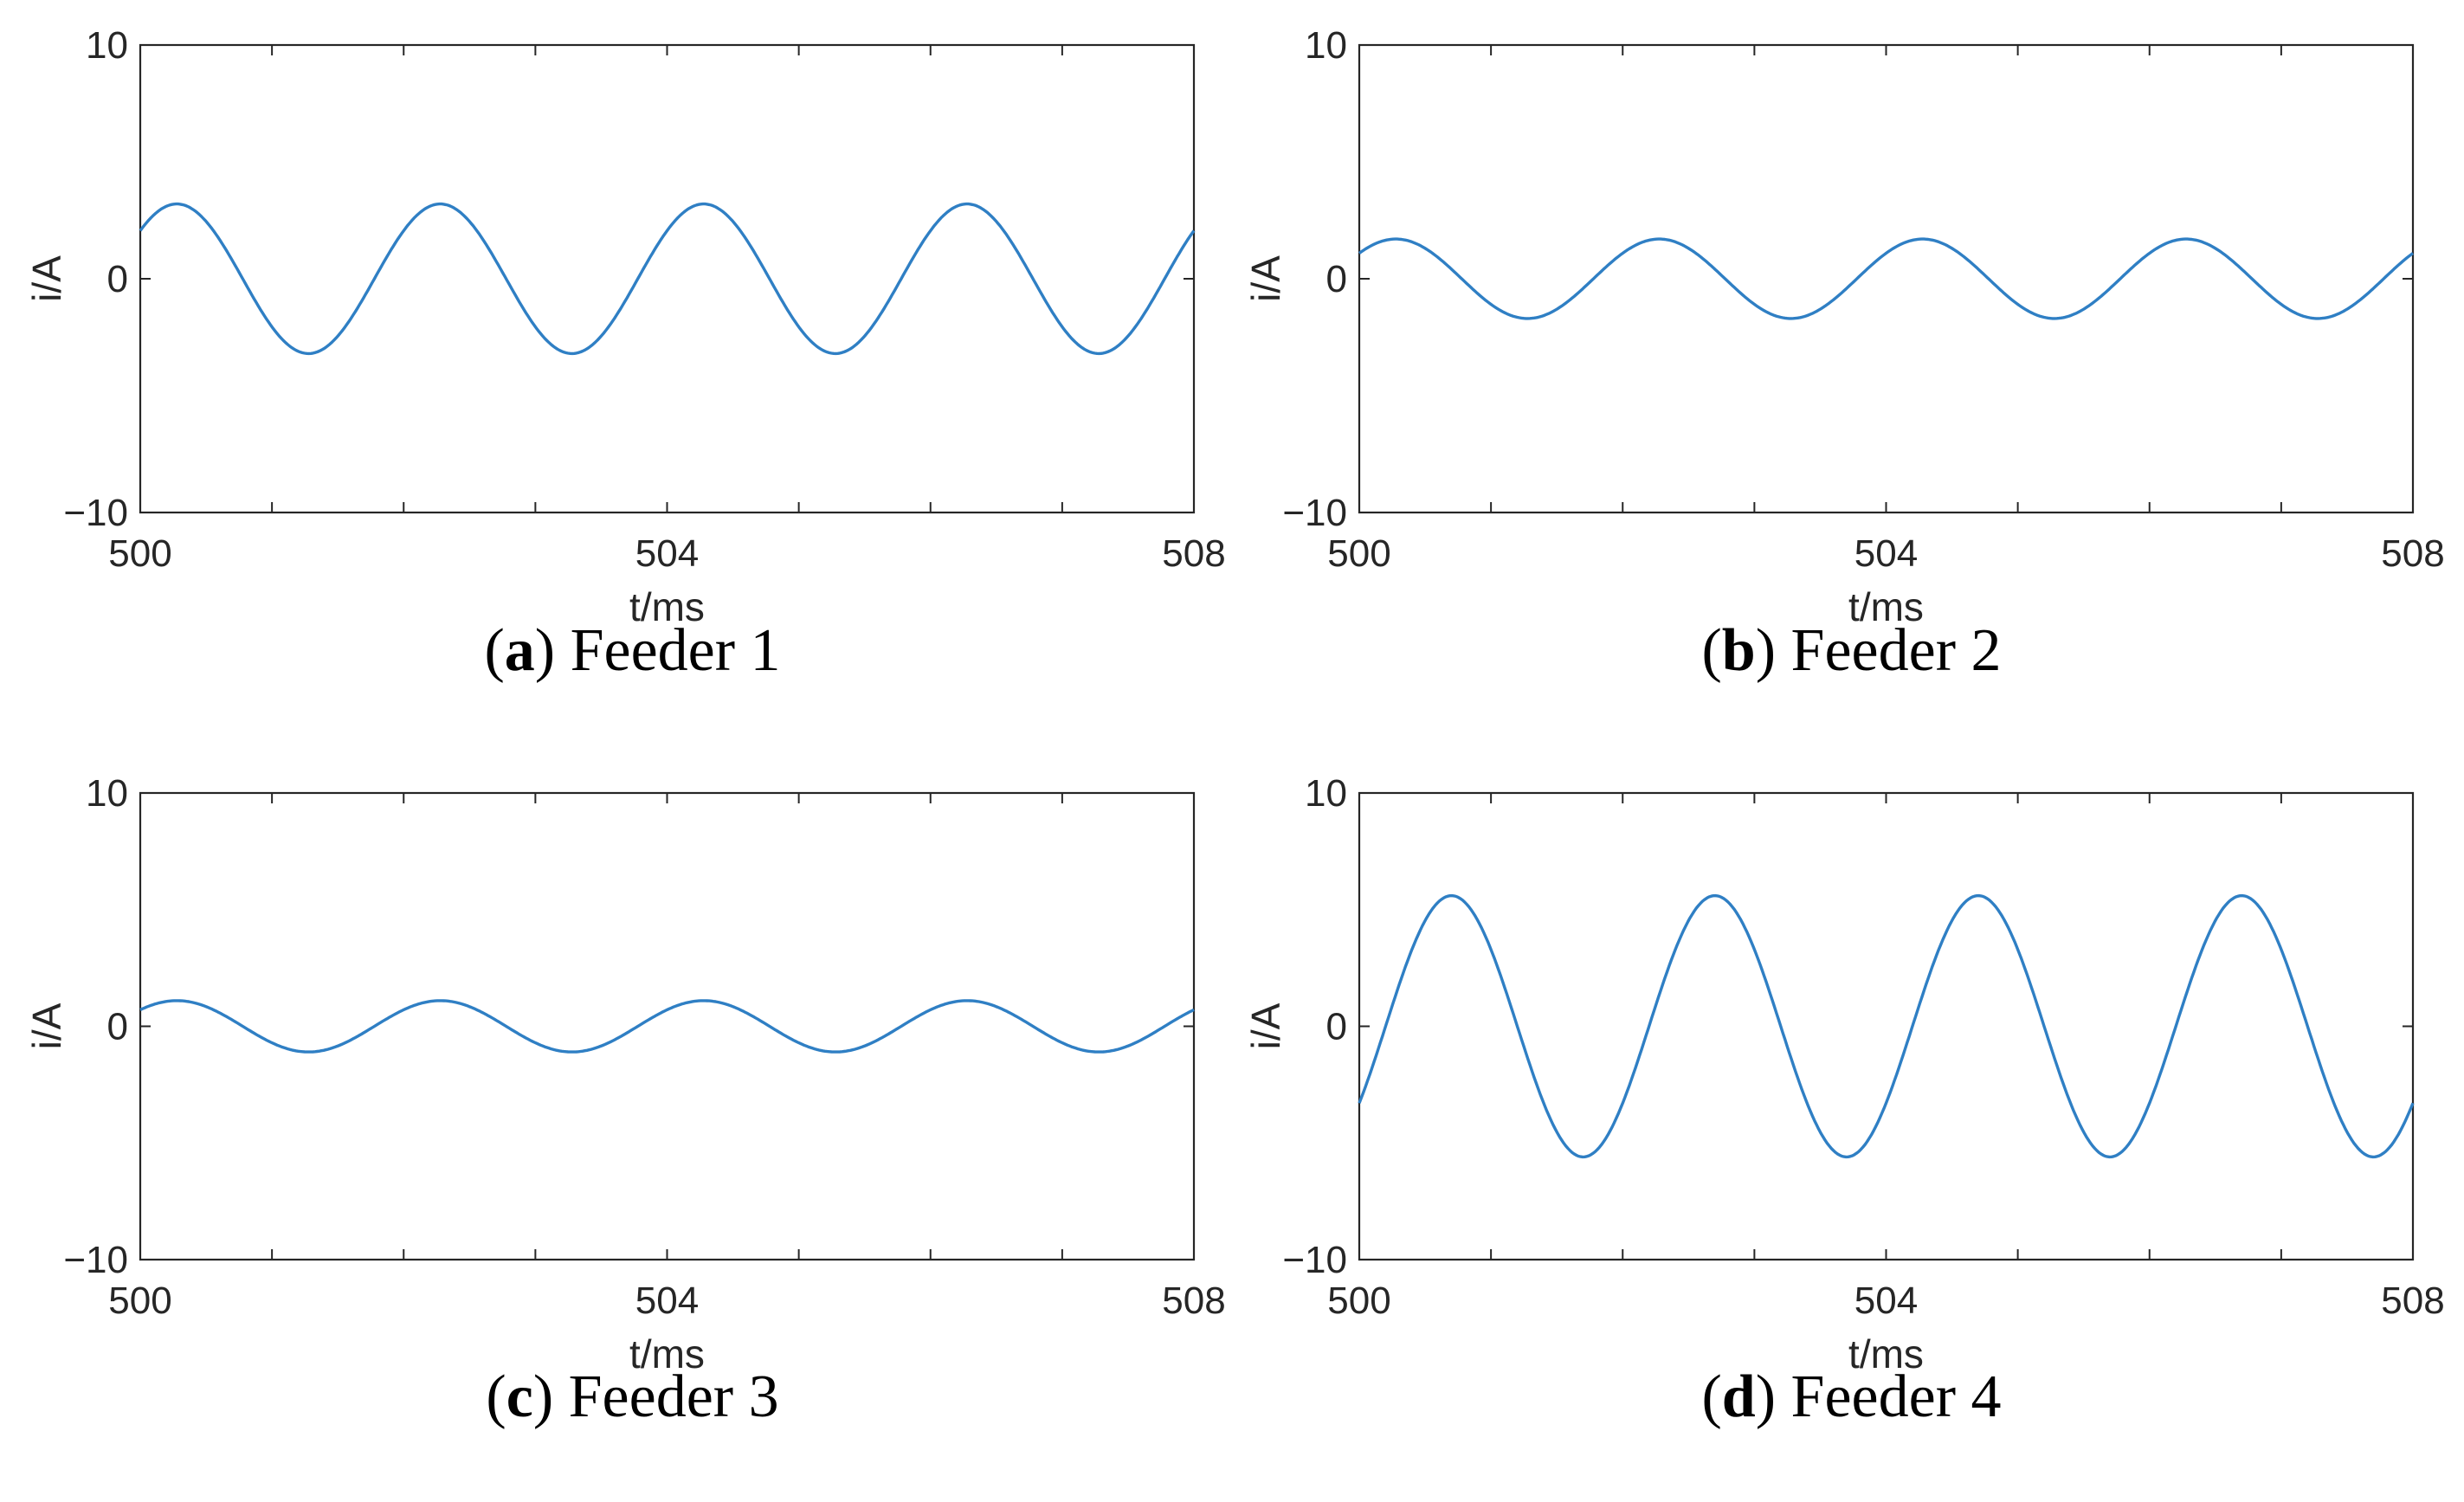  I want to click on caption-text: Feeder 2, so click(1896, 650).